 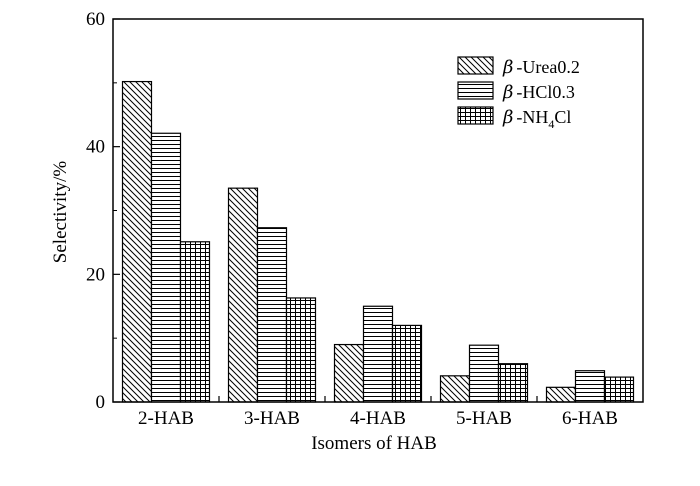 I want to click on y-tick-label: 20, so click(x=95, y=274).